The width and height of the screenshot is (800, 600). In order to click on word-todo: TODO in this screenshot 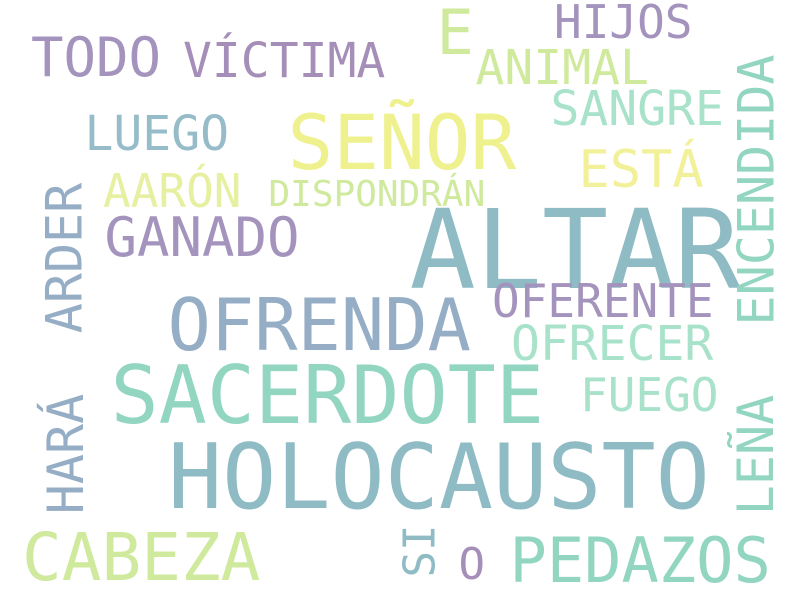, I will do `click(96, 57)`.